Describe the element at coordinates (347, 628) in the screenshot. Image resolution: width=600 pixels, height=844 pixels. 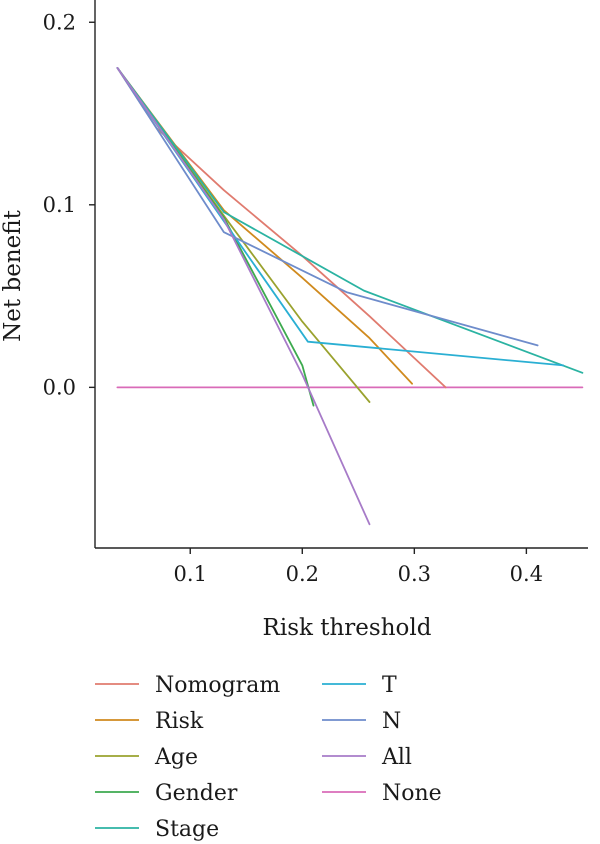
I see `x-axis-title: Risk threshold` at that location.